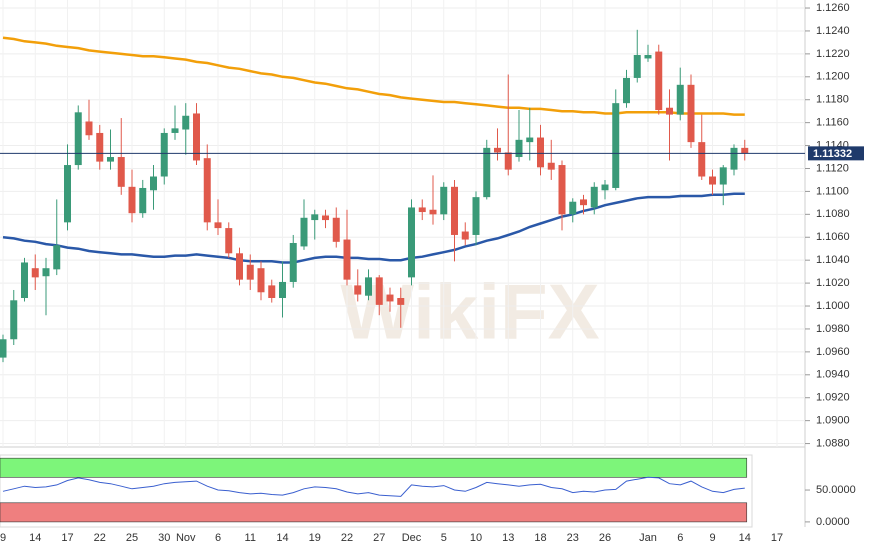  What do you see at coordinates (833, 306) in the screenshot?
I see `y-tick-label: 1.1000` at bounding box center [833, 306].